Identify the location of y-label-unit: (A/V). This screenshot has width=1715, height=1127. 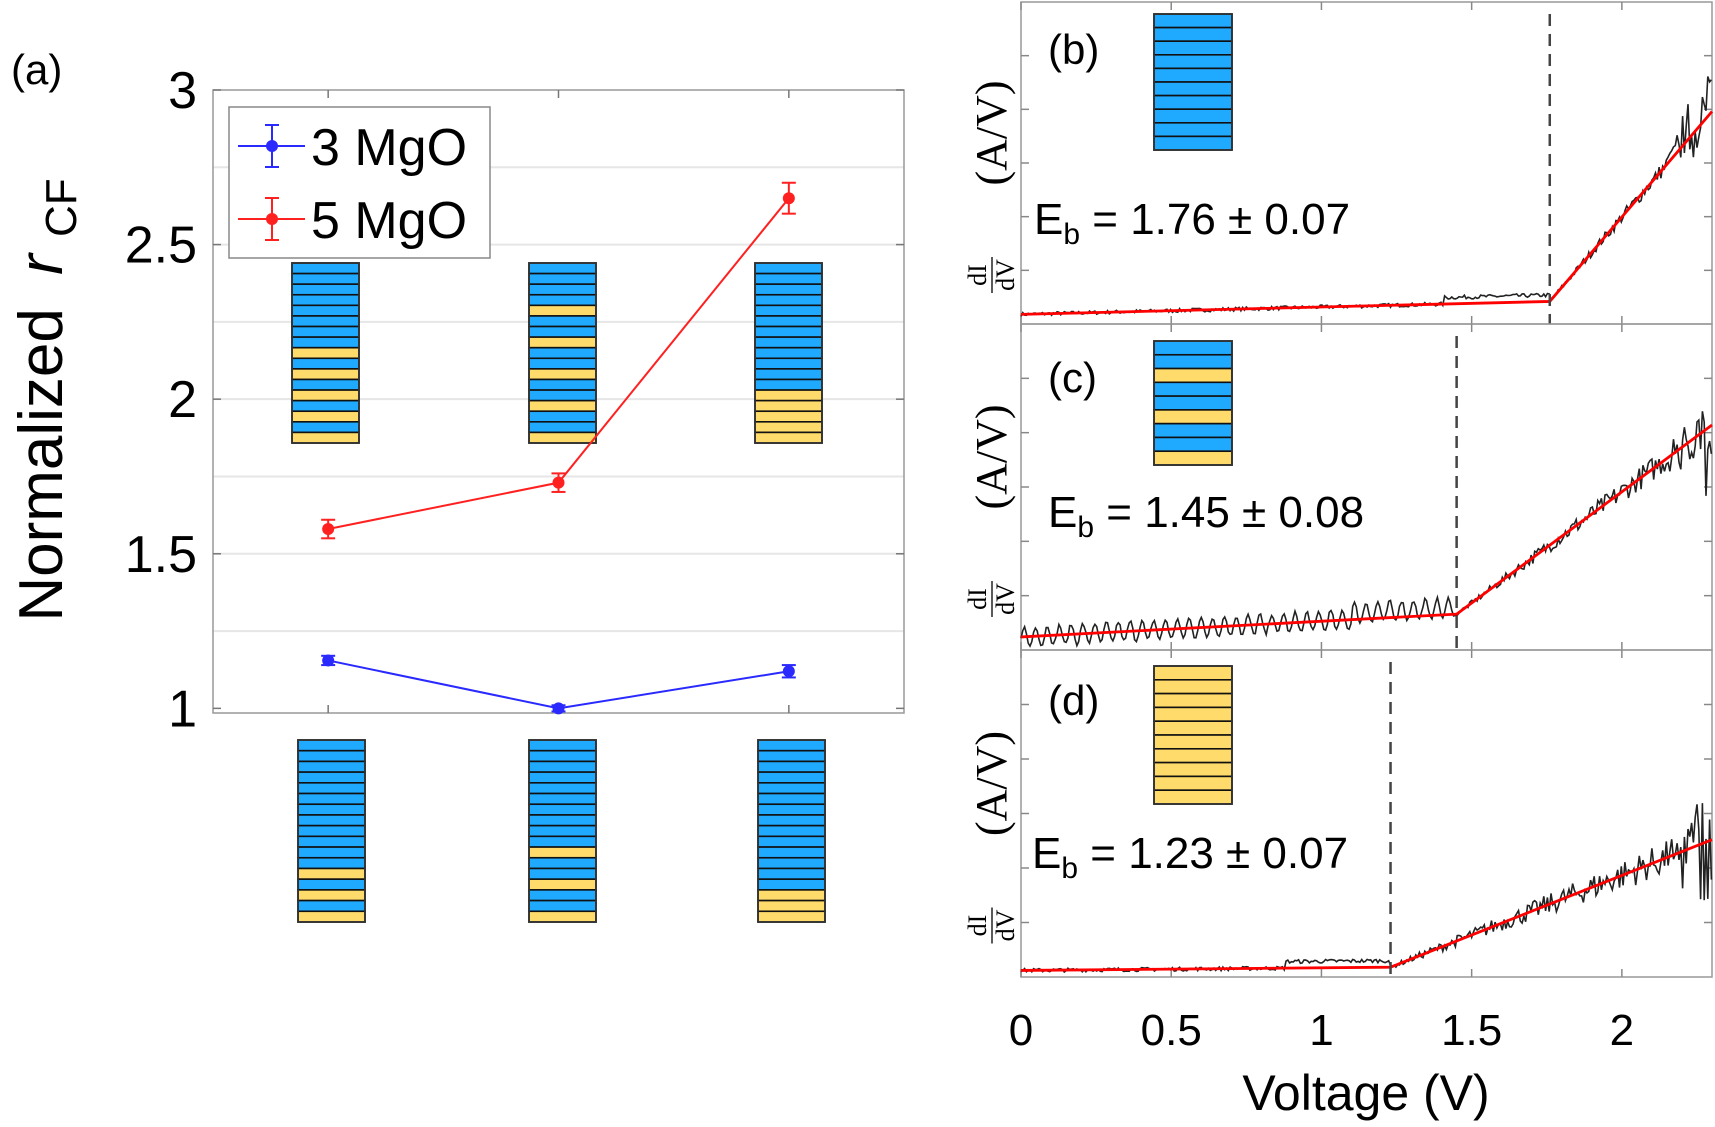
(991, 456).